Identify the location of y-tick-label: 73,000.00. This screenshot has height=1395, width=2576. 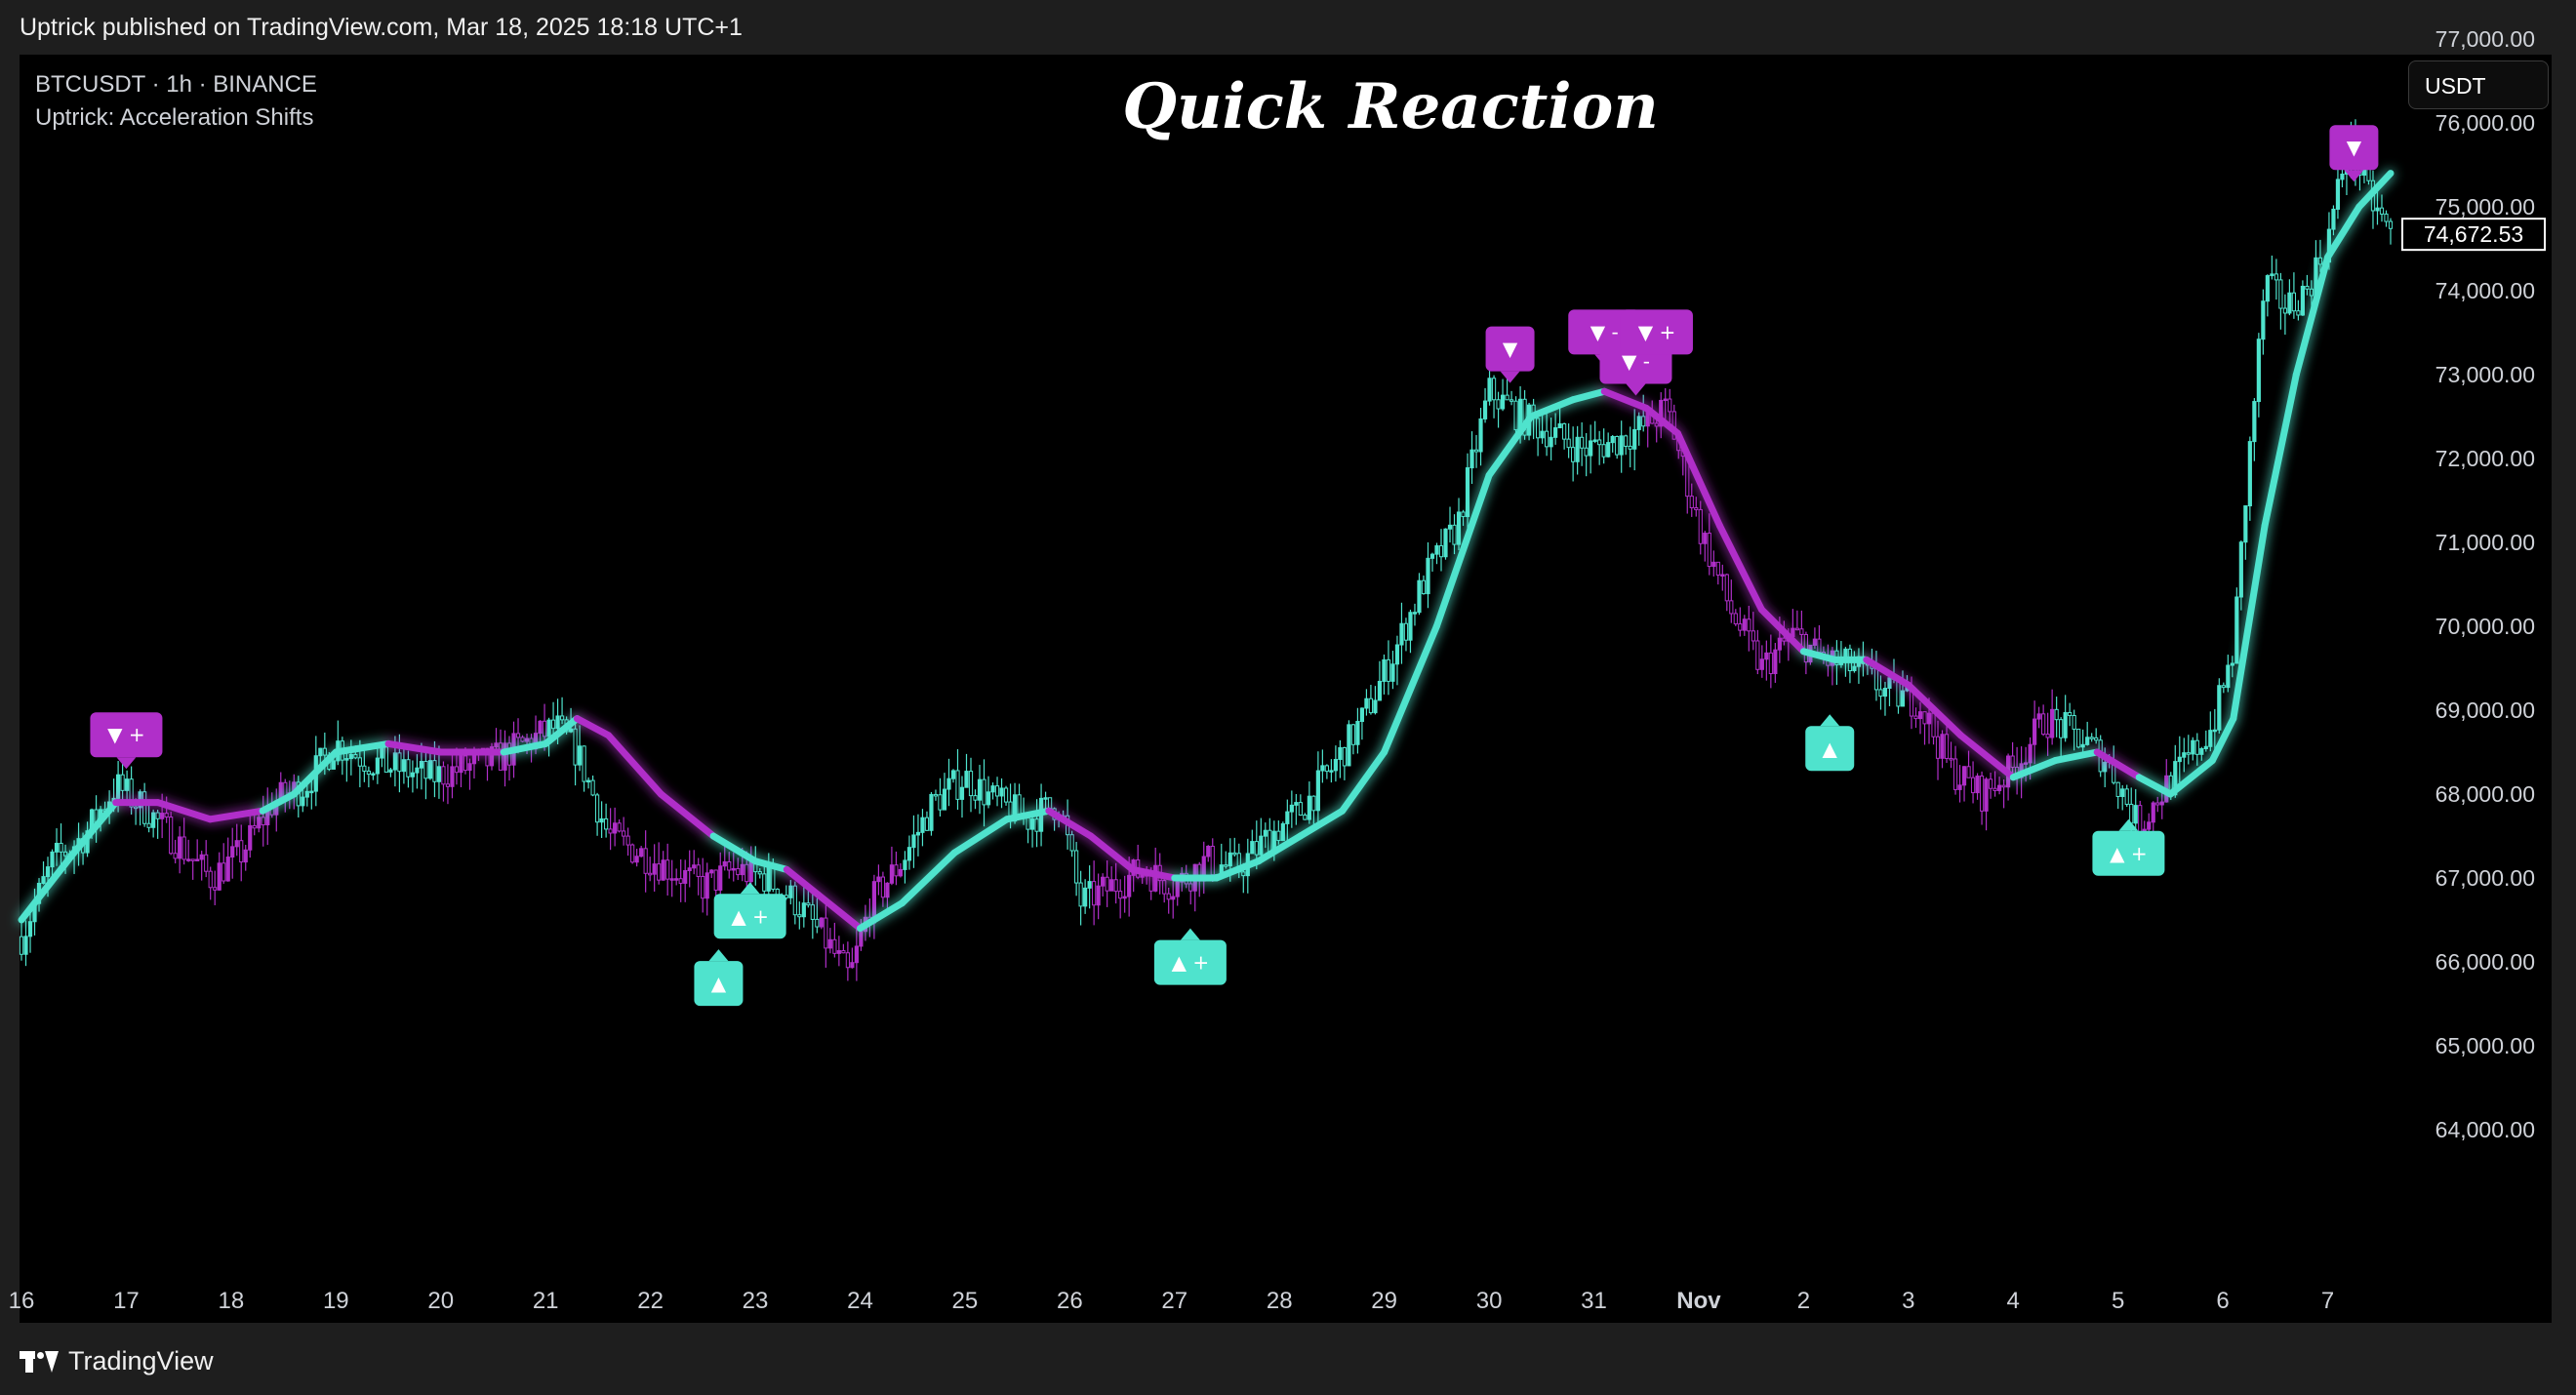
(2485, 374).